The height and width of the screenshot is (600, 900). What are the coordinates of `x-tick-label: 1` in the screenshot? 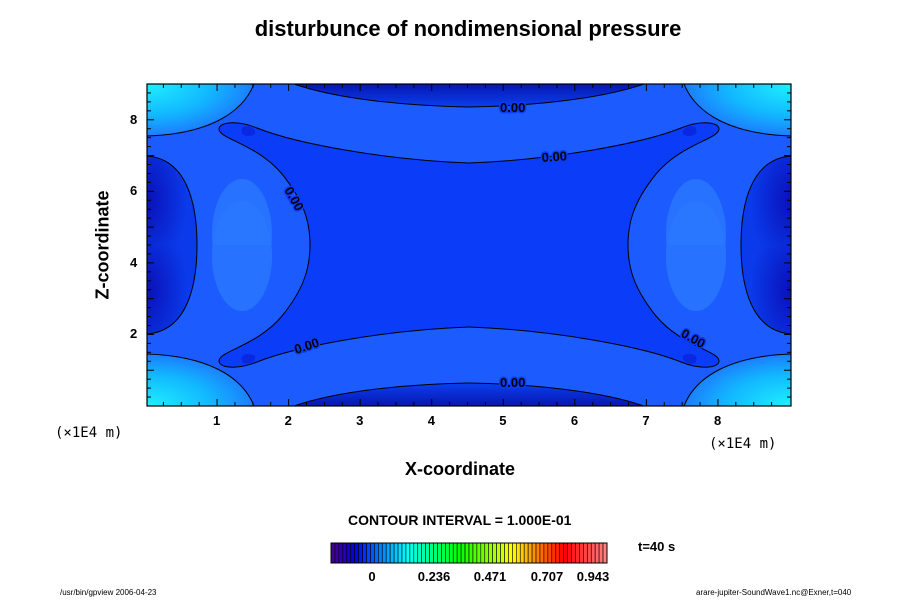 It's located at (217, 420).